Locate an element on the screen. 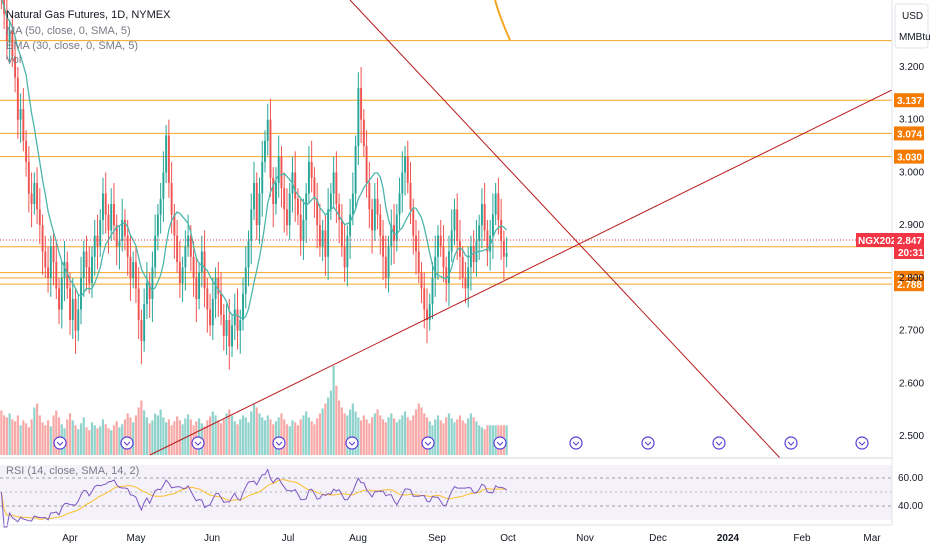 Image resolution: width=932 pixels, height=550 pixels. indicator-ma-legend: MA (50, close, 0, SMA, 5) is located at coordinates (68, 31).